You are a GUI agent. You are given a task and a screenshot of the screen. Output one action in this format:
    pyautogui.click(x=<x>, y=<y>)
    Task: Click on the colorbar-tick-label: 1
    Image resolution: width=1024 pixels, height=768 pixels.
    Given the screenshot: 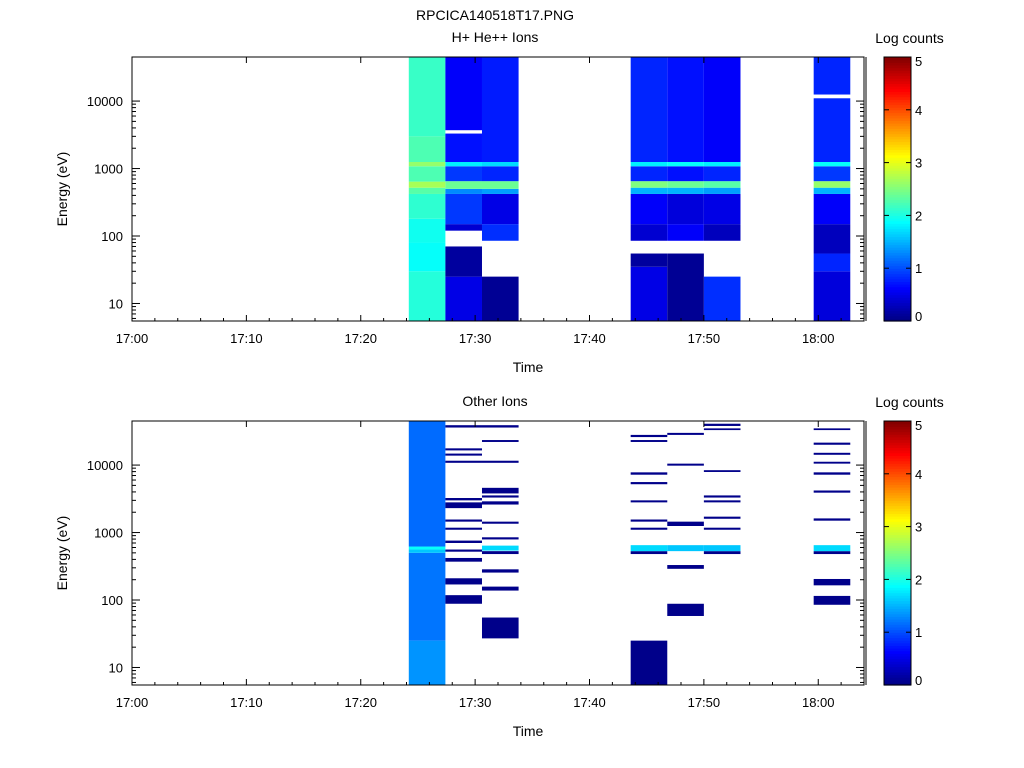 What is the action you would take?
    pyautogui.click(x=918, y=632)
    